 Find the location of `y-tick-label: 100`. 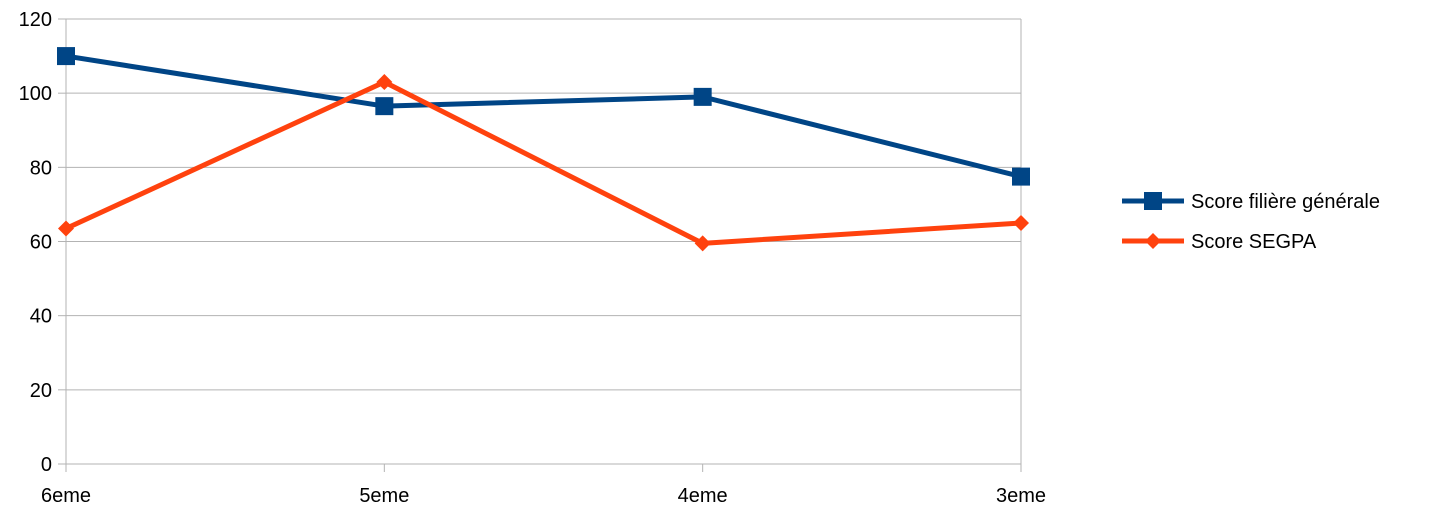

y-tick-label: 100 is located at coordinates (35, 94).